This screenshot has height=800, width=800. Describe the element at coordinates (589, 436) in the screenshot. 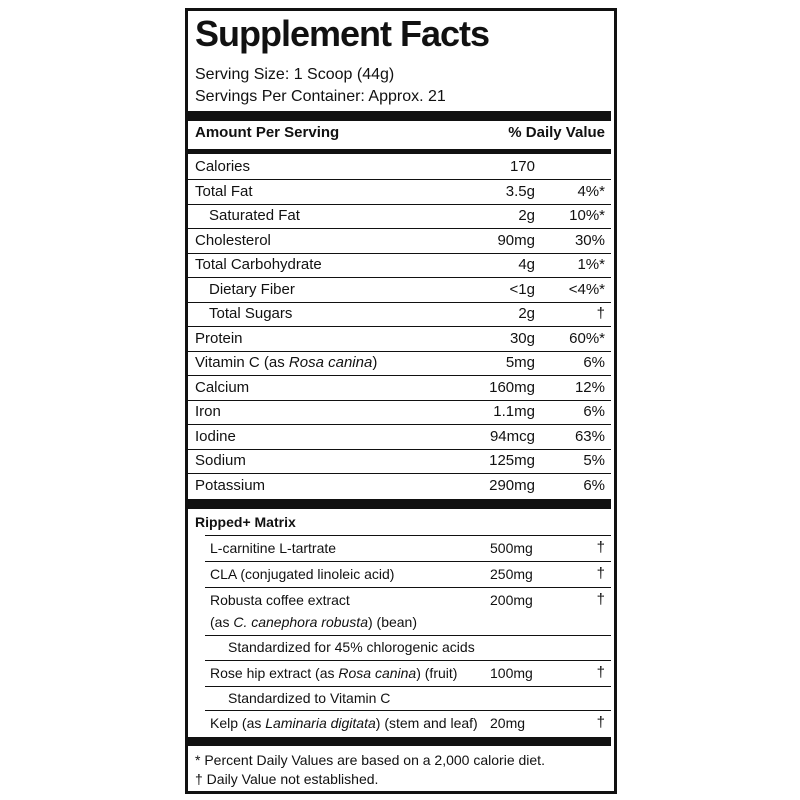

I see `nutrient-dv: 63%` at that location.